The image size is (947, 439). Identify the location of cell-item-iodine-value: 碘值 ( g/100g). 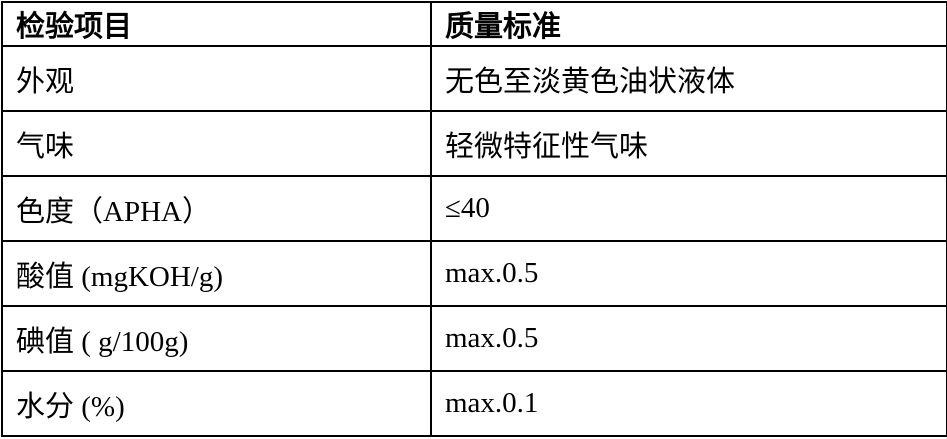
(216, 338).